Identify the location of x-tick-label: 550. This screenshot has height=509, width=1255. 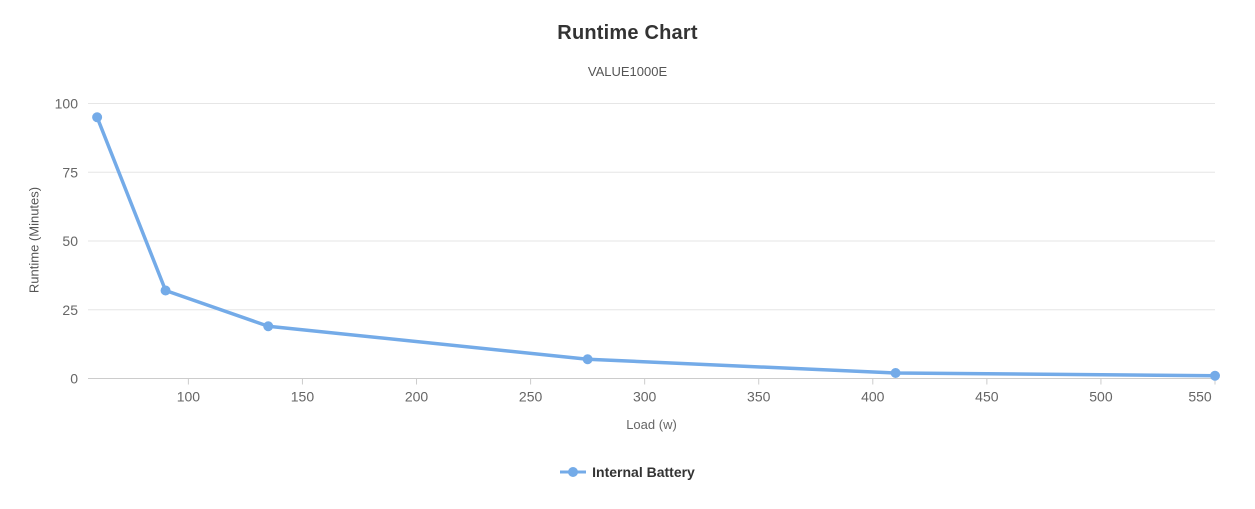
(1200, 397).